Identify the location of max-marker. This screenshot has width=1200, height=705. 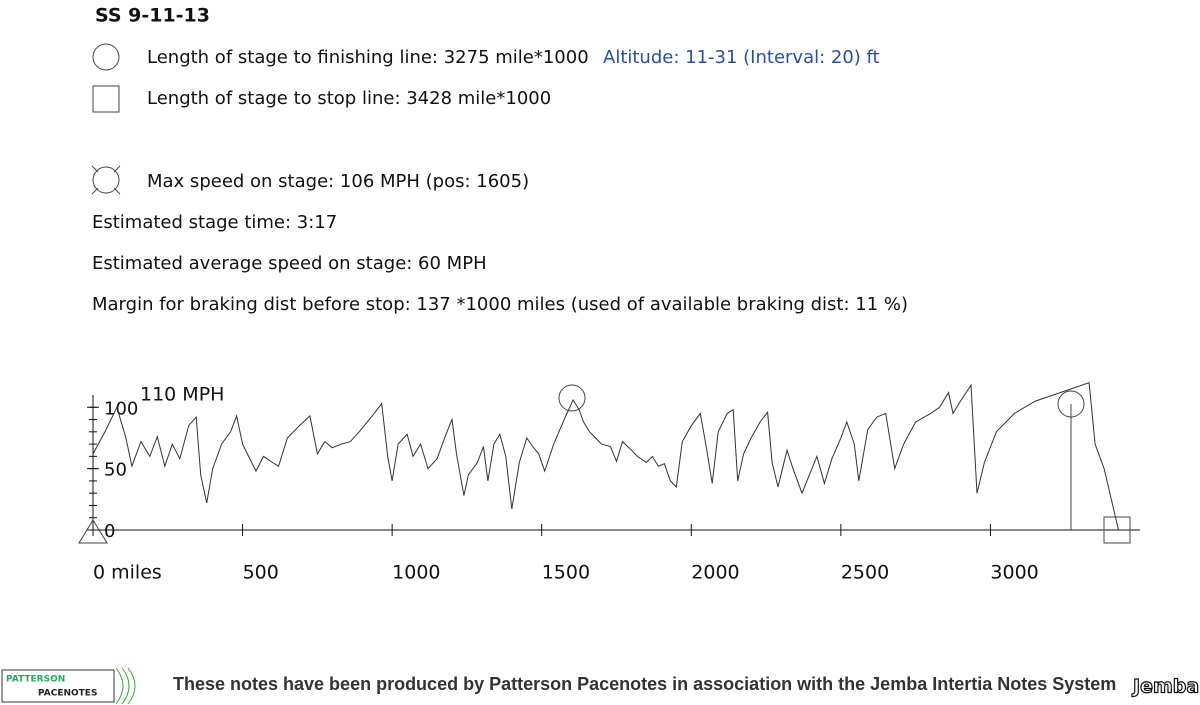
(572, 398).